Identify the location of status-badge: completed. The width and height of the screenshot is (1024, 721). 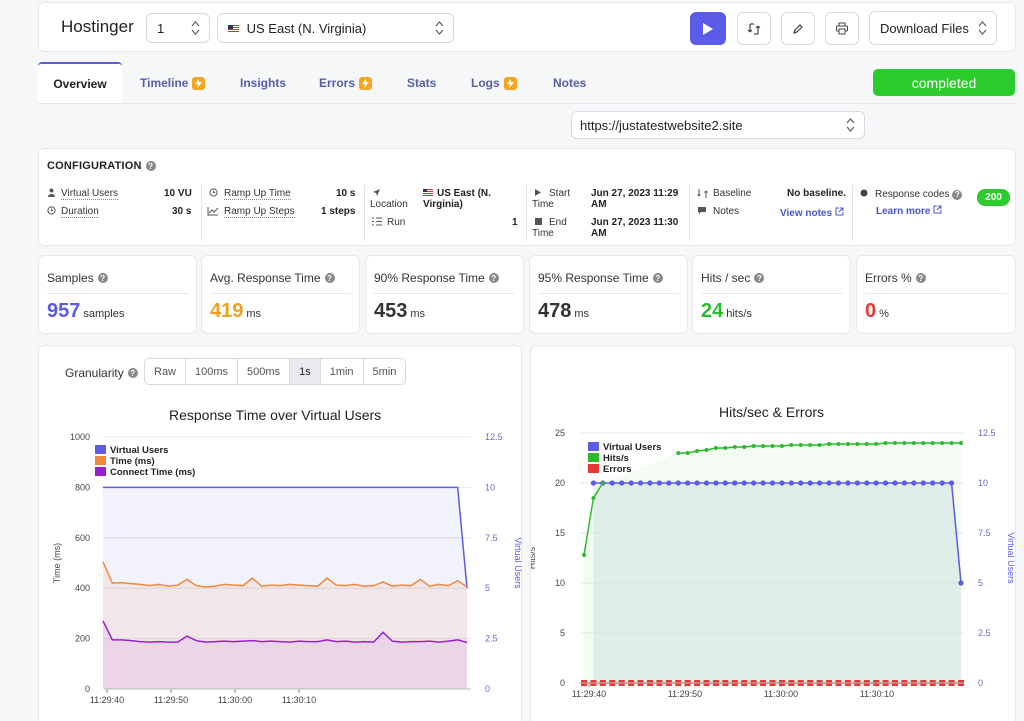
(944, 82).